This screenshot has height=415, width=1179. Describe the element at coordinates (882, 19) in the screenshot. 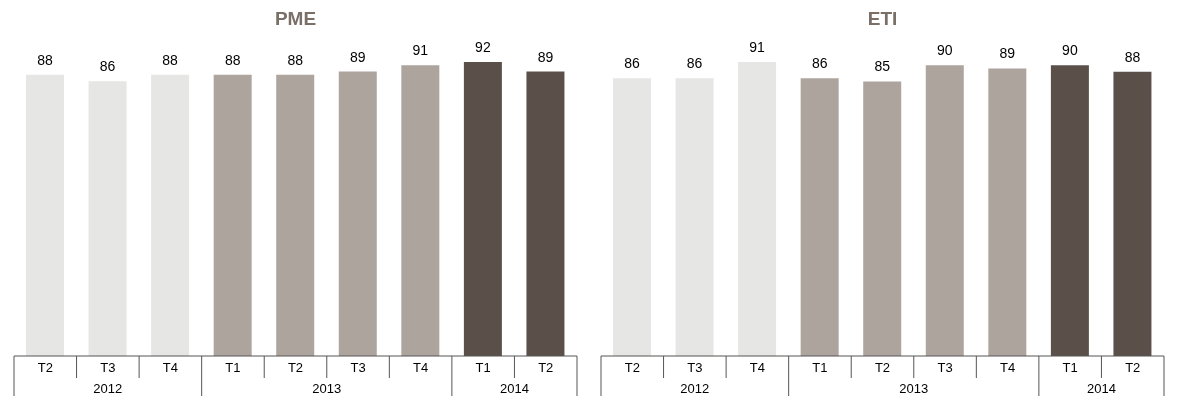

I see `chart-title: ETI` at that location.